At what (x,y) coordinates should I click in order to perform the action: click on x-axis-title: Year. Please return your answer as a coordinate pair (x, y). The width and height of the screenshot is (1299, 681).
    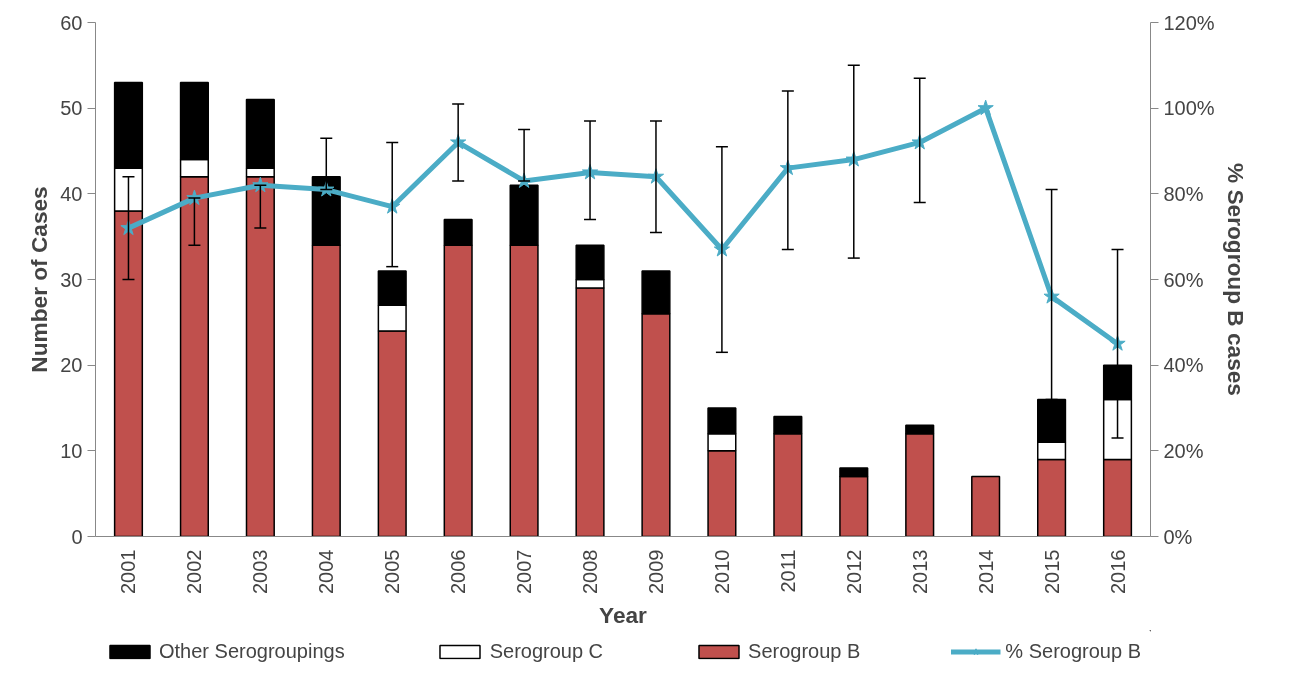
    Looking at the image, I should click on (623, 614).